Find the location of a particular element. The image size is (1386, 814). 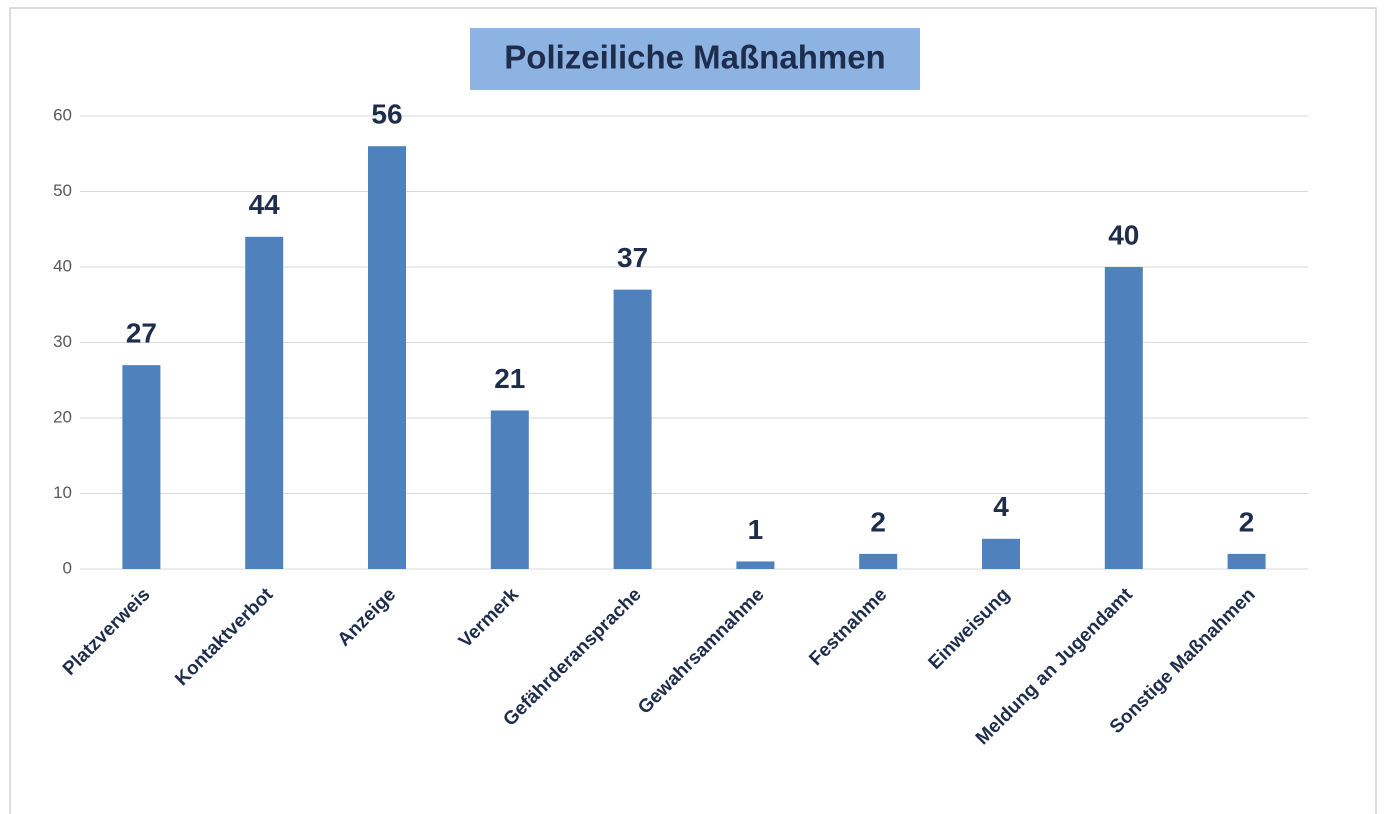

x-tick-label: Sonstige Maßnahmen is located at coordinates (1183, 661).